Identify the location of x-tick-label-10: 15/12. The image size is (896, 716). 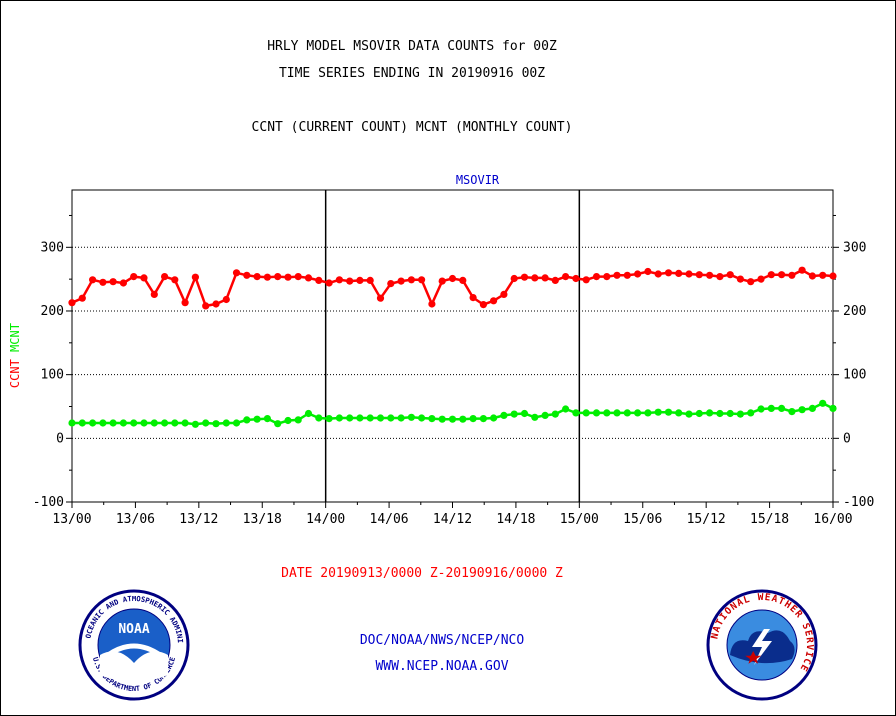
(706, 519).